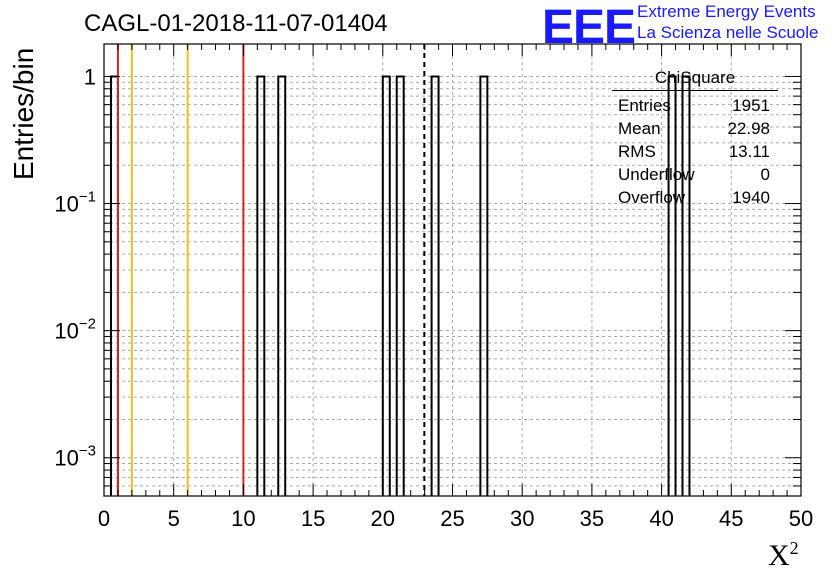  What do you see at coordinates (731, 518) in the screenshot?
I see `x-tick-label: 45` at bounding box center [731, 518].